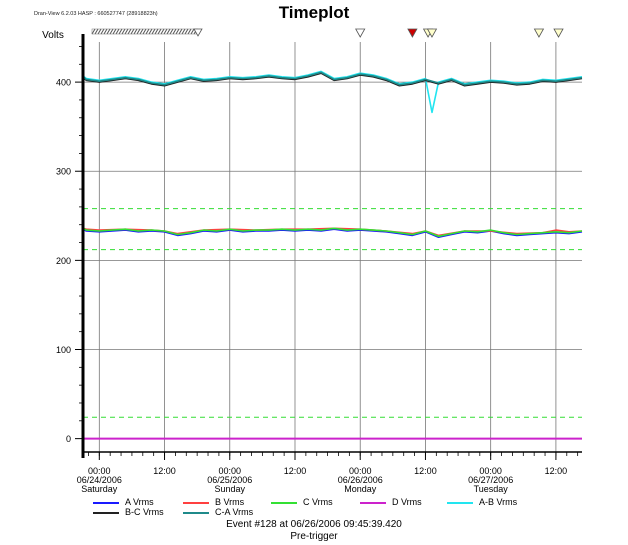  Describe the element at coordinates (491, 489) in the screenshot. I see `x-tick-day: Tuesday` at that location.